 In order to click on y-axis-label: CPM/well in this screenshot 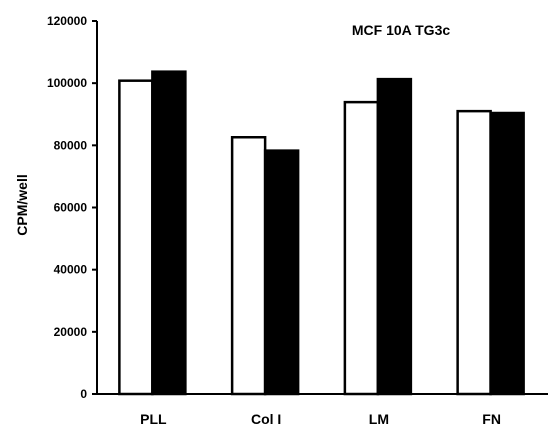, I will do `click(22, 204)`.